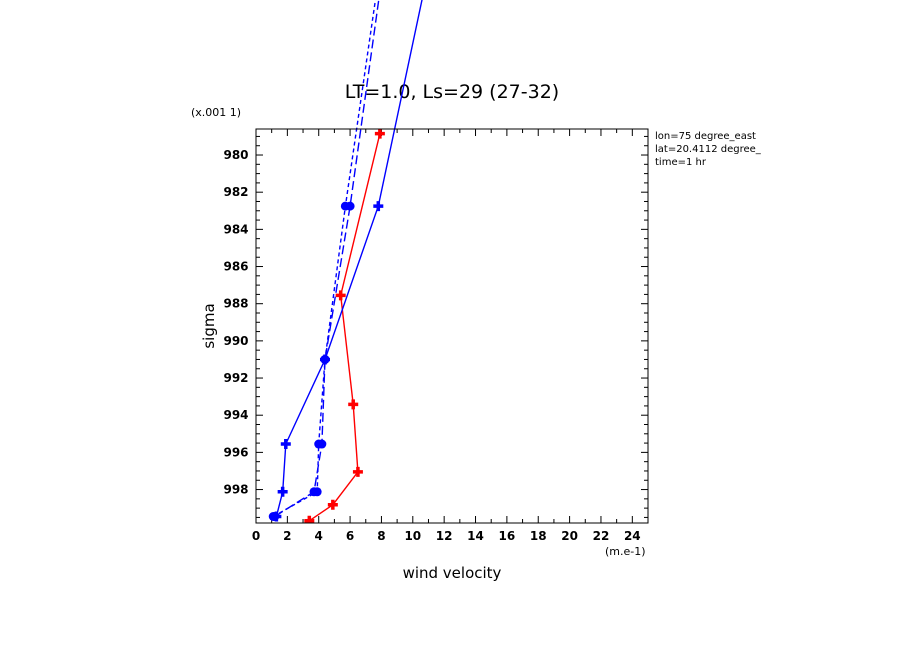 The width and height of the screenshot is (904, 654). Describe the element at coordinates (475, 536) in the screenshot. I see `x-tick-label: 14` at that location.